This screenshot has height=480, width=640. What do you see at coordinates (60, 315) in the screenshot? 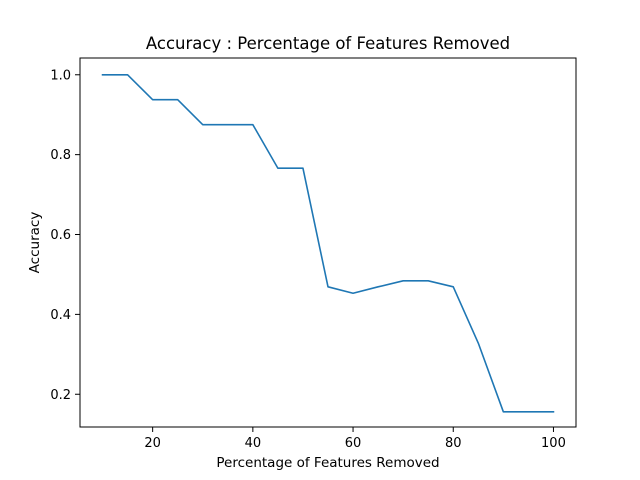
I see `y-tick-label: 0.4` at bounding box center [60, 315].